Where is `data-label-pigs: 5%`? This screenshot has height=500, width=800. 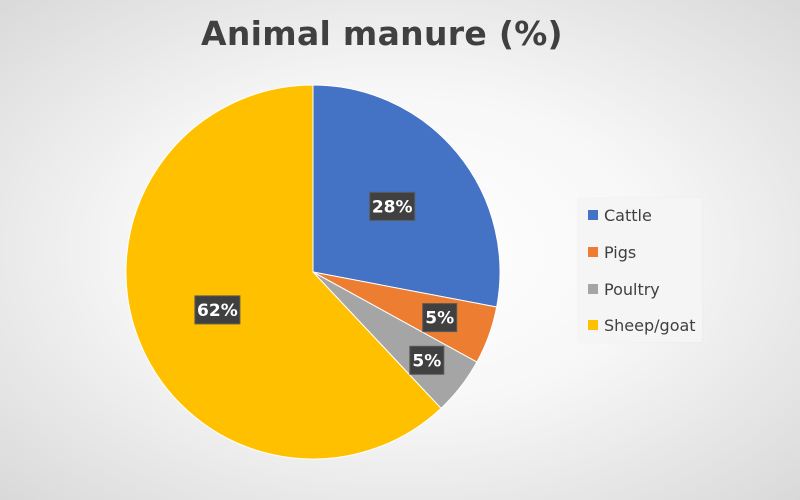
data-label-pigs: 5% is located at coordinates (440, 318).